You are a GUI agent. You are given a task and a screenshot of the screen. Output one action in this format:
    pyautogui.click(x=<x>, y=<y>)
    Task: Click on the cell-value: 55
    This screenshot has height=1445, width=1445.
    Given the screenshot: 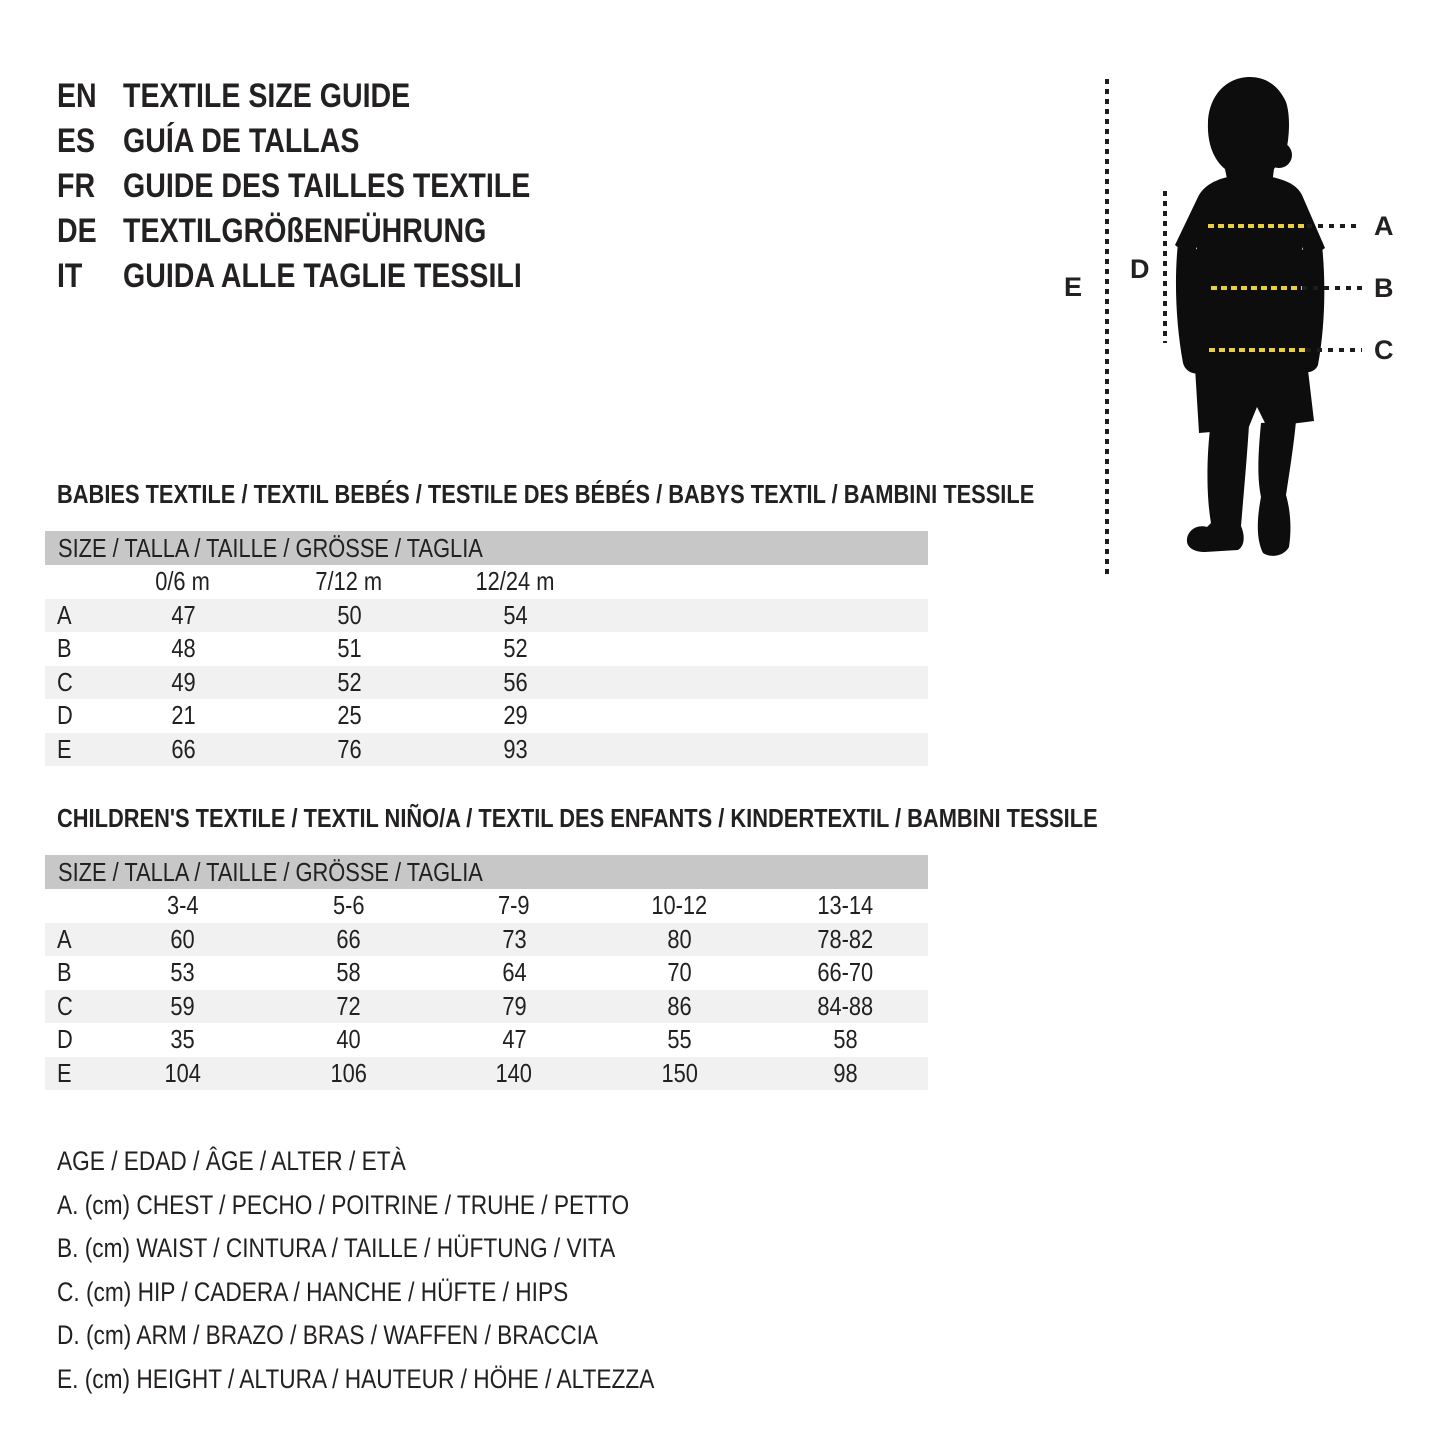 What is the action you would take?
    pyautogui.click(x=679, y=1039)
    